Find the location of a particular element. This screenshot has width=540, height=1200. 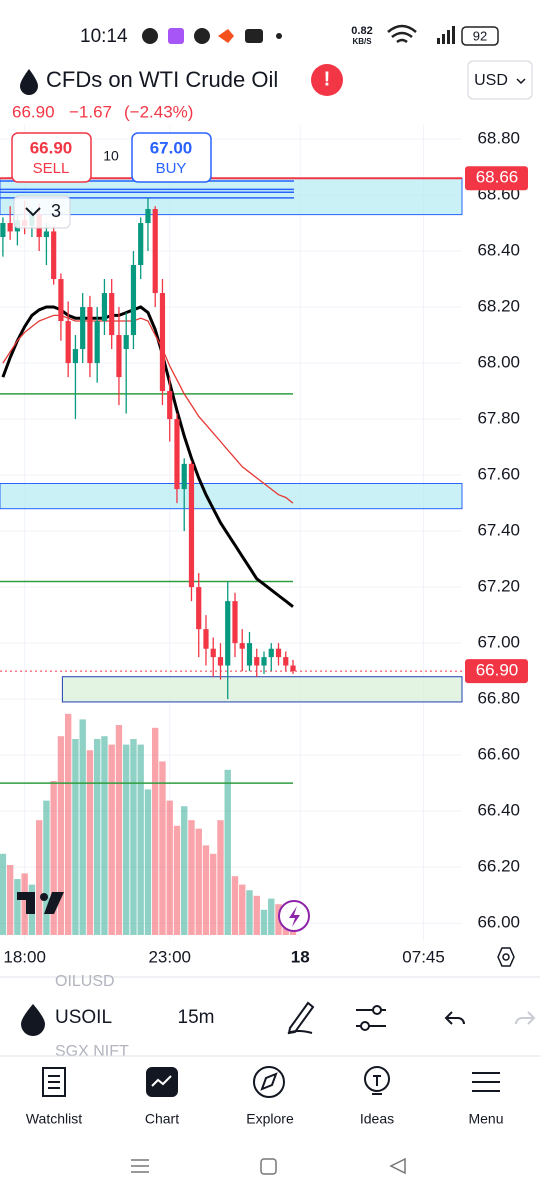

currency: USD is located at coordinates (491, 80).